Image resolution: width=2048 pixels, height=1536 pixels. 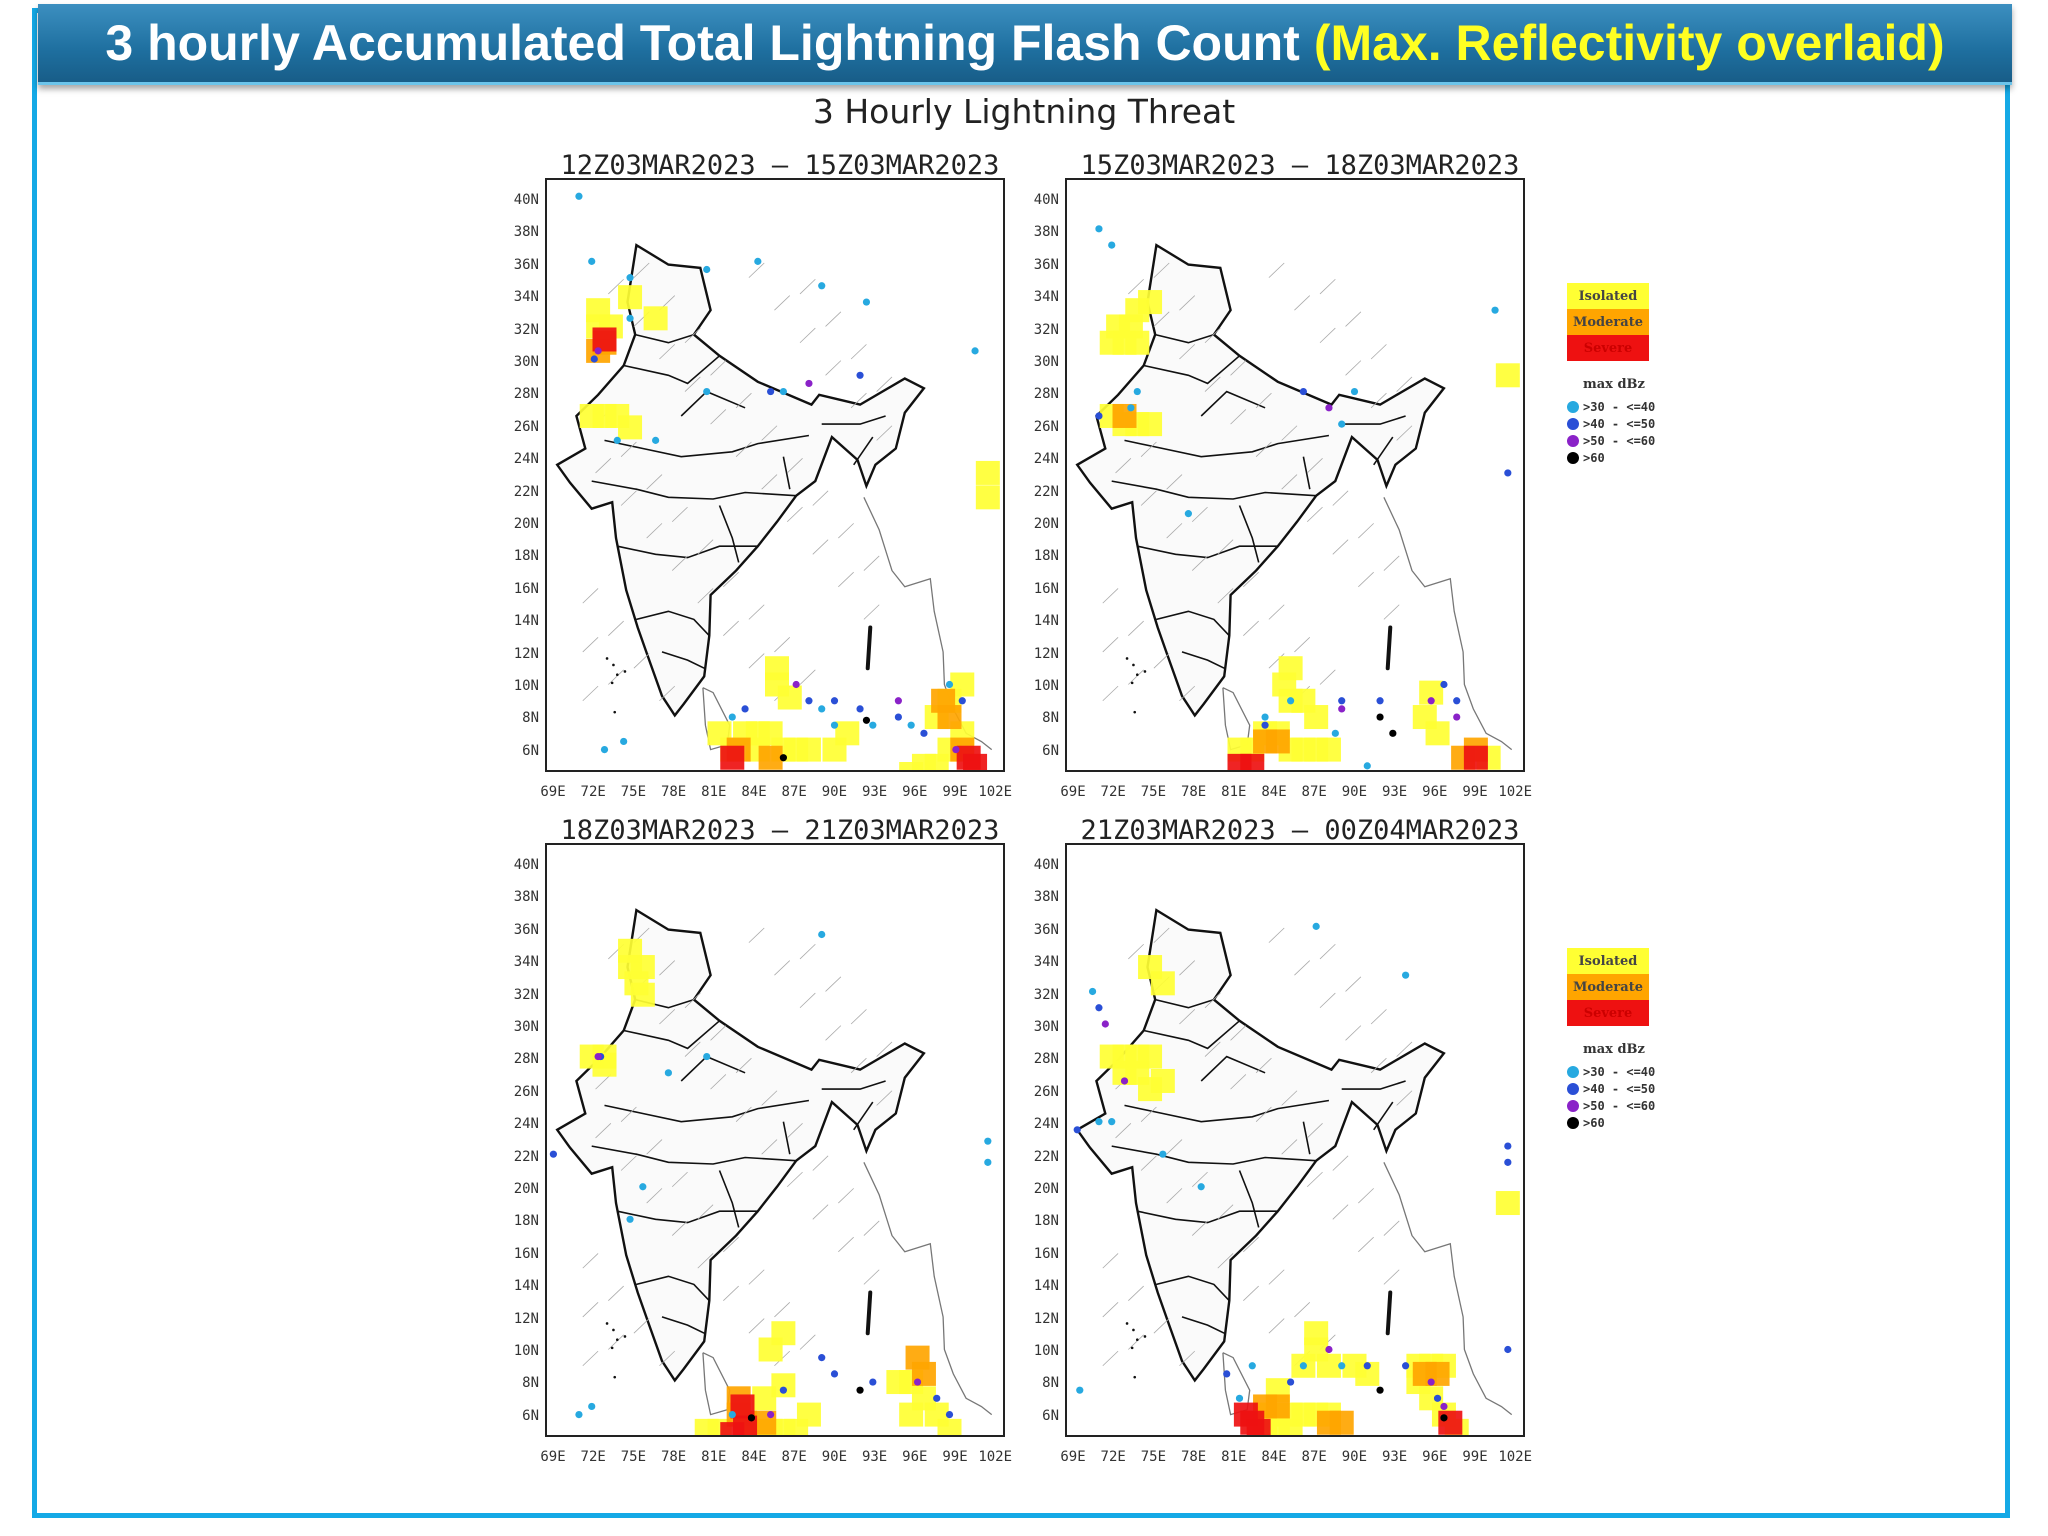 I want to click on longitude-tick-label: 84E, so click(x=754, y=1457).